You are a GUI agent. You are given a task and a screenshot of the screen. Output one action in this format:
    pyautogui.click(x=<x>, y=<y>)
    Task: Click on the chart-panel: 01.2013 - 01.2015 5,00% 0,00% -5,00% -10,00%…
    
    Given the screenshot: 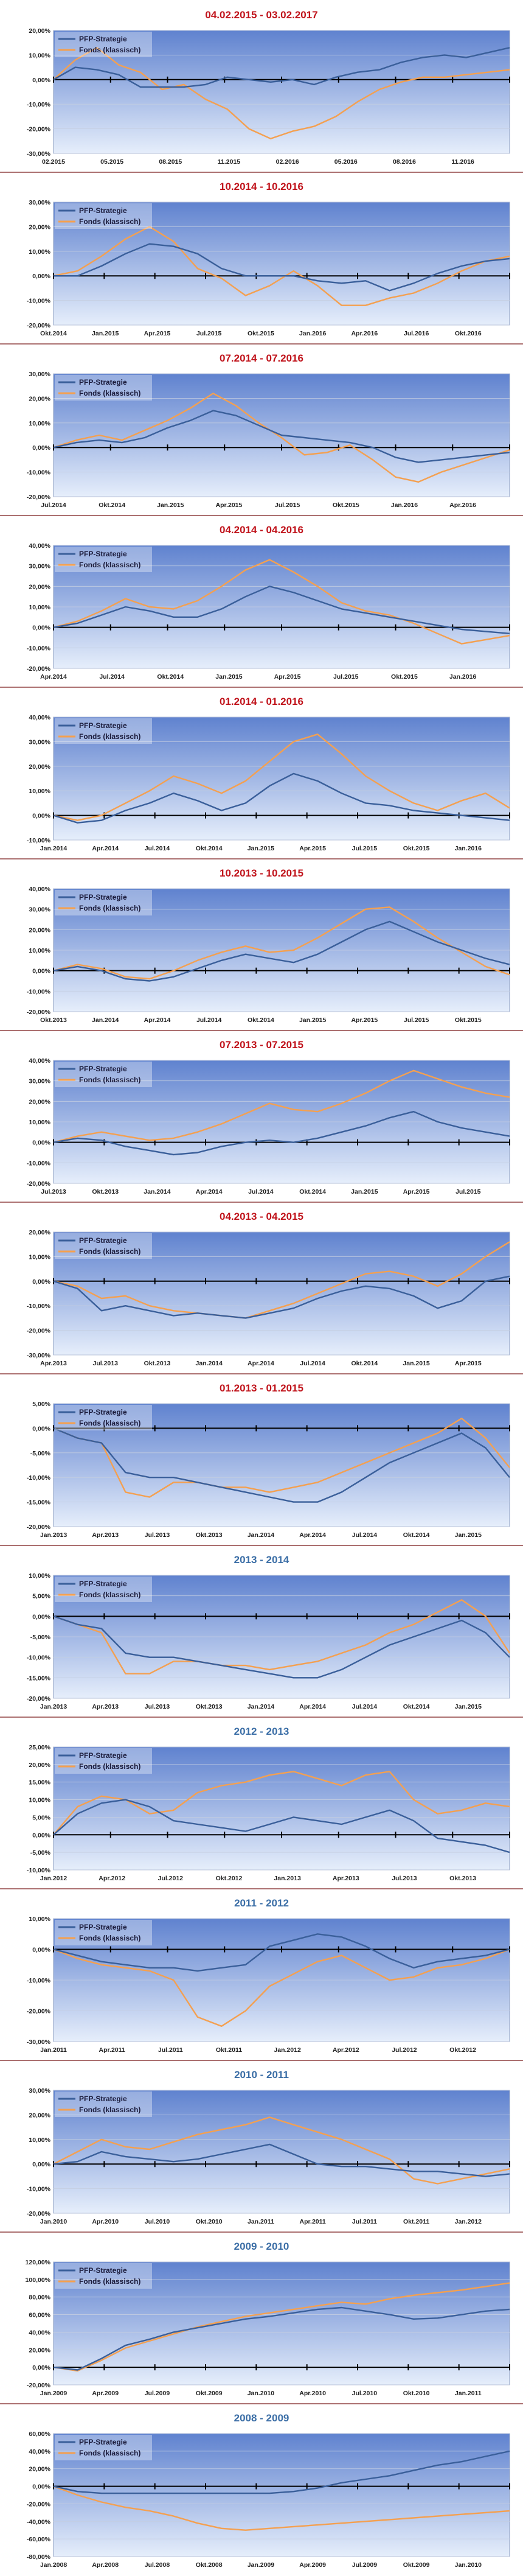 What is the action you would take?
    pyautogui.click(x=261, y=1459)
    